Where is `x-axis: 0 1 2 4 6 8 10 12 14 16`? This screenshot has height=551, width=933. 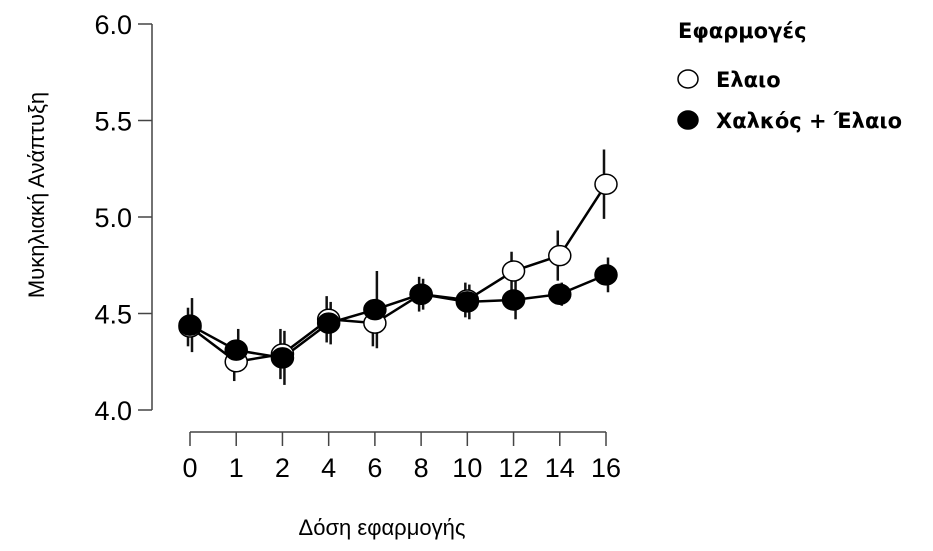
x-axis: 0 1 2 4 6 8 10 12 14 16 is located at coordinates (401, 457).